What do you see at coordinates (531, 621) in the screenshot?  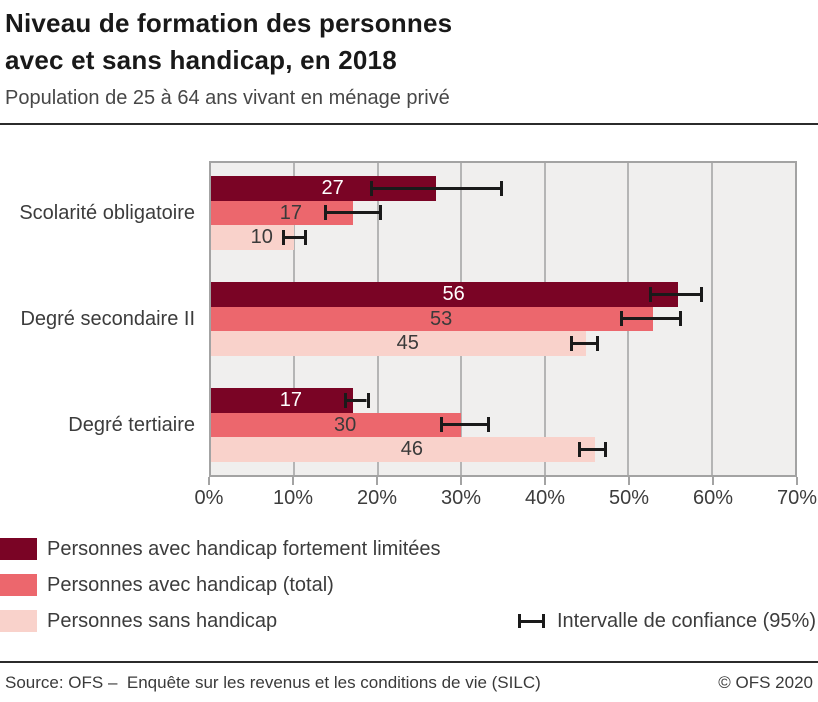 I see `error-bar-icon` at bounding box center [531, 621].